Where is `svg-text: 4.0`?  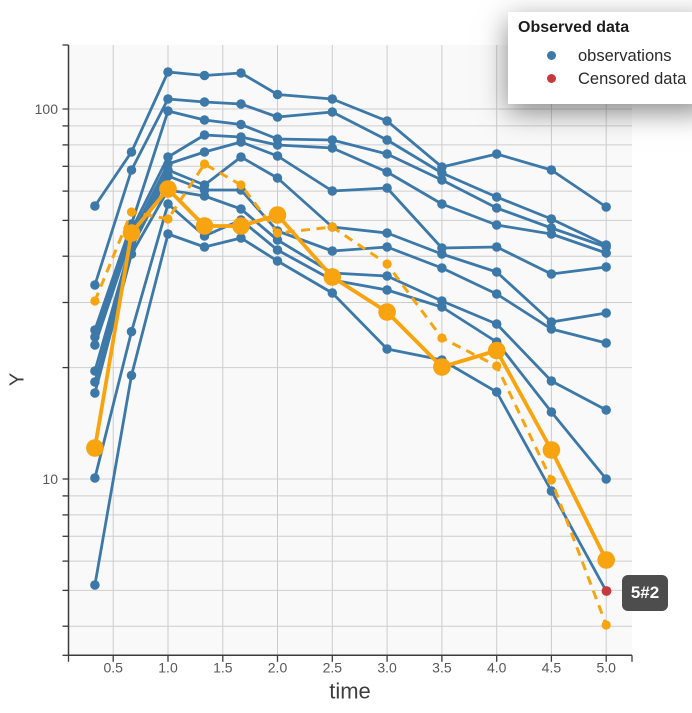 svg-text: 4.0 is located at coordinates (497, 668).